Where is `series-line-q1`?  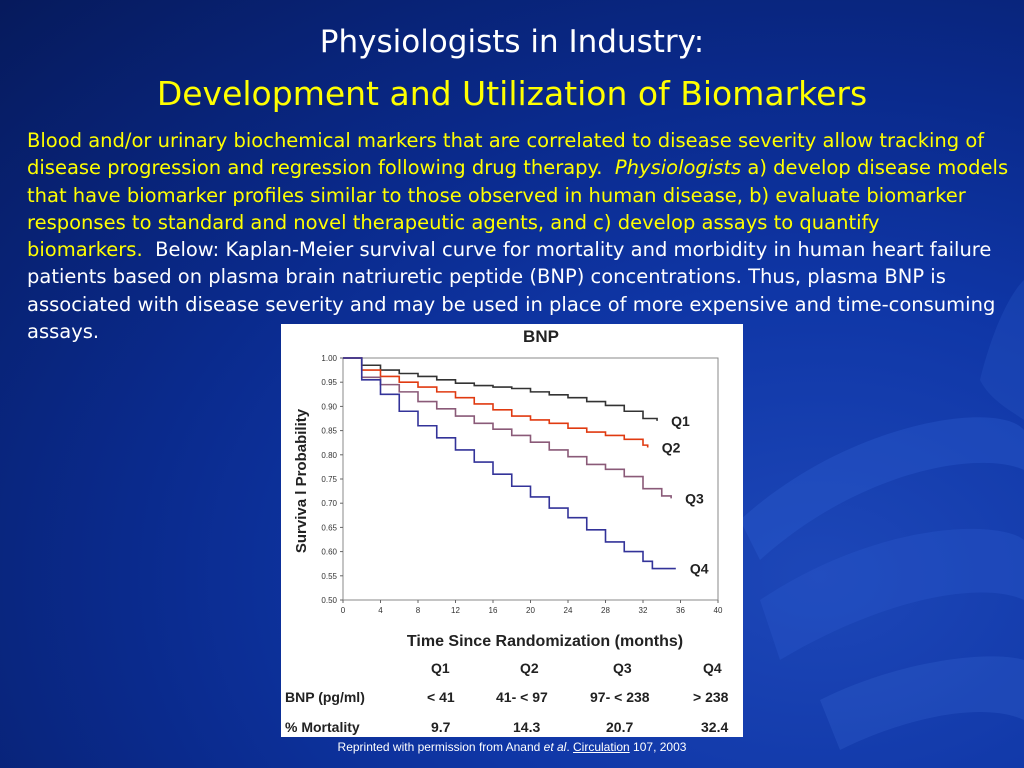 series-line-q1 is located at coordinates (500, 389).